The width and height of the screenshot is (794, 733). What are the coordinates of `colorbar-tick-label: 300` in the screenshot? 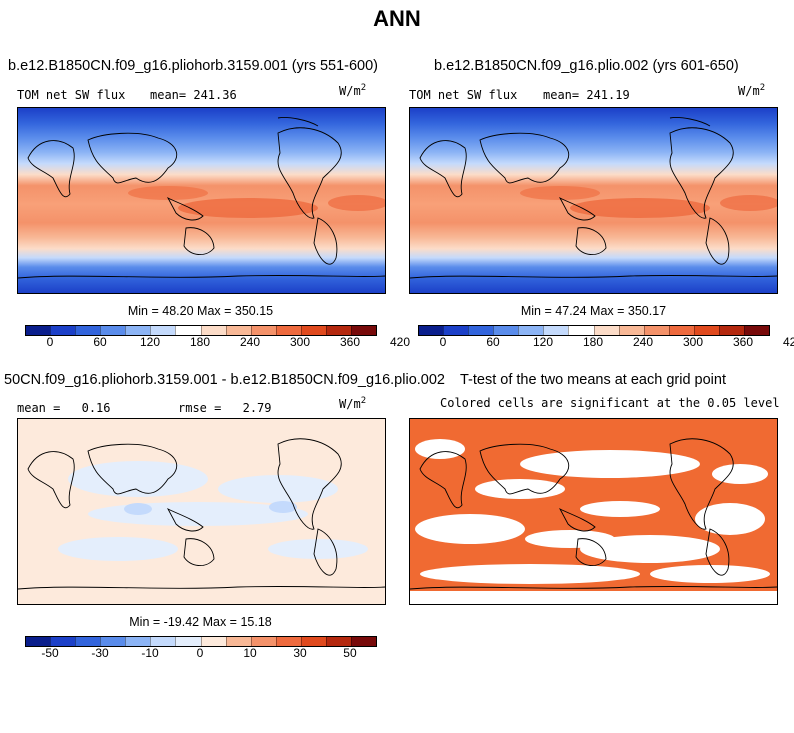 It's located at (693, 342).